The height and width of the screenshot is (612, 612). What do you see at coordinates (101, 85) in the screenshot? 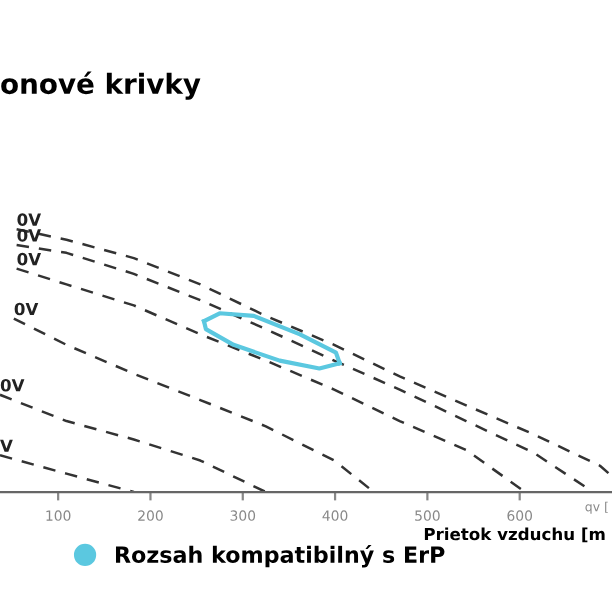
I see `chart-title: onové krivky` at bounding box center [101, 85].